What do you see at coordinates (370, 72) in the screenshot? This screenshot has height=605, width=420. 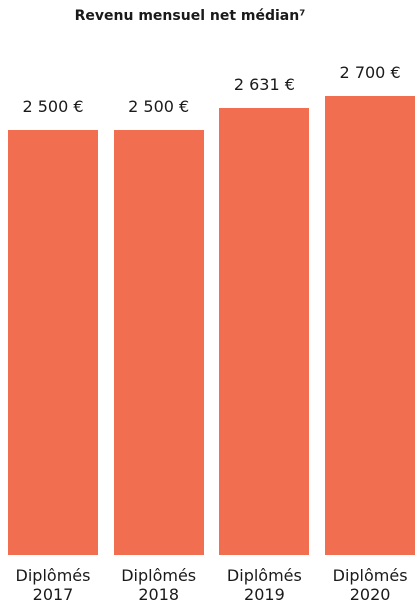 I see `value-label: 2 700 €` at bounding box center [370, 72].